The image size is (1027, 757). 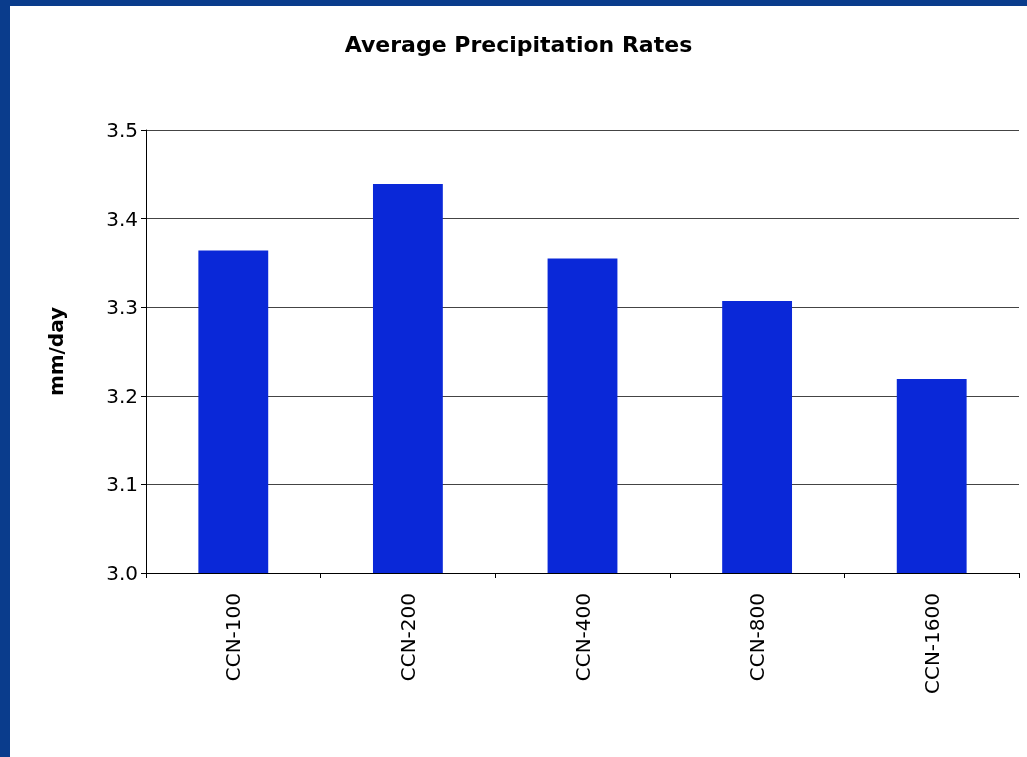 I want to click on chart-title: Average Precipitation Rates, so click(x=518, y=44).